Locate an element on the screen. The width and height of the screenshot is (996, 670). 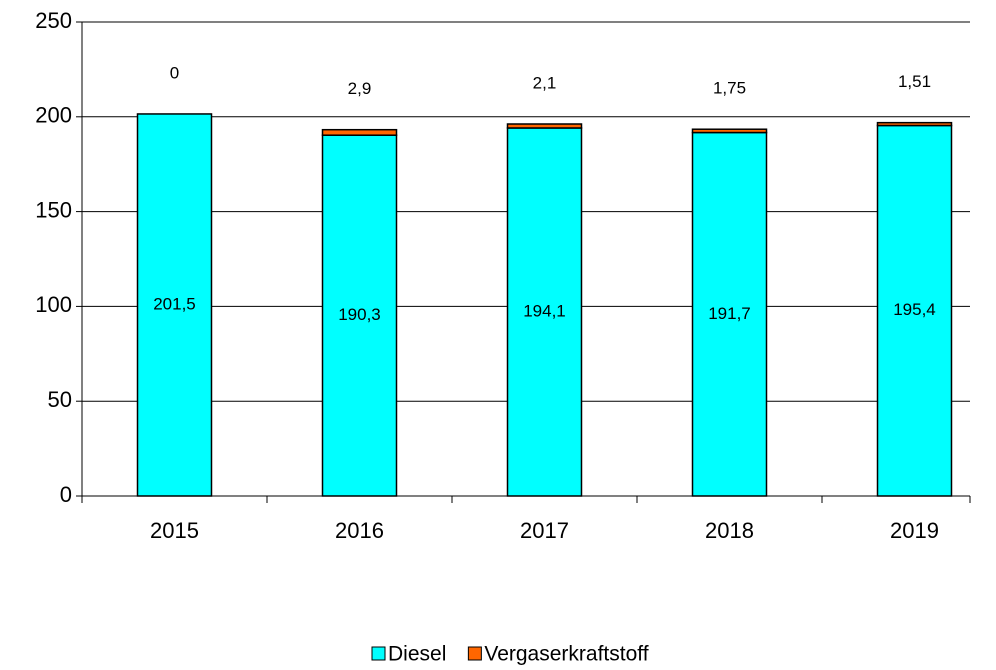
x-tick-label: 2016 is located at coordinates (359, 530).